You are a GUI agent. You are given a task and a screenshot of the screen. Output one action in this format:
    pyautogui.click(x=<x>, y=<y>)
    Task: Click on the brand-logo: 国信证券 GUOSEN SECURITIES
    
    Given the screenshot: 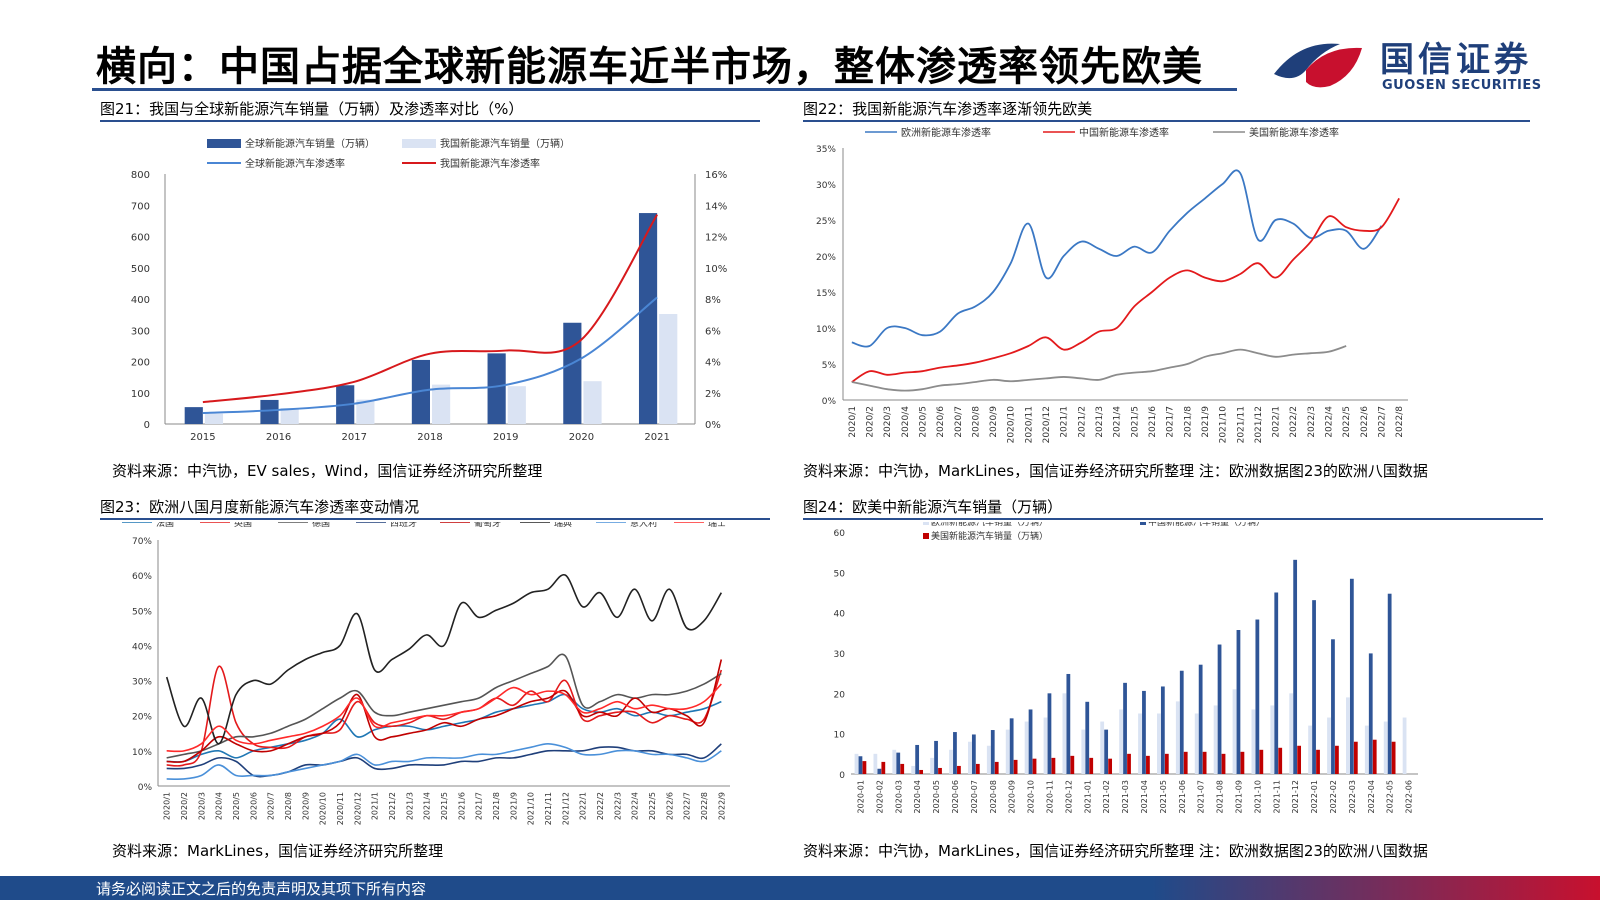 What is the action you would take?
    pyautogui.click(x=1430, y=64)
    